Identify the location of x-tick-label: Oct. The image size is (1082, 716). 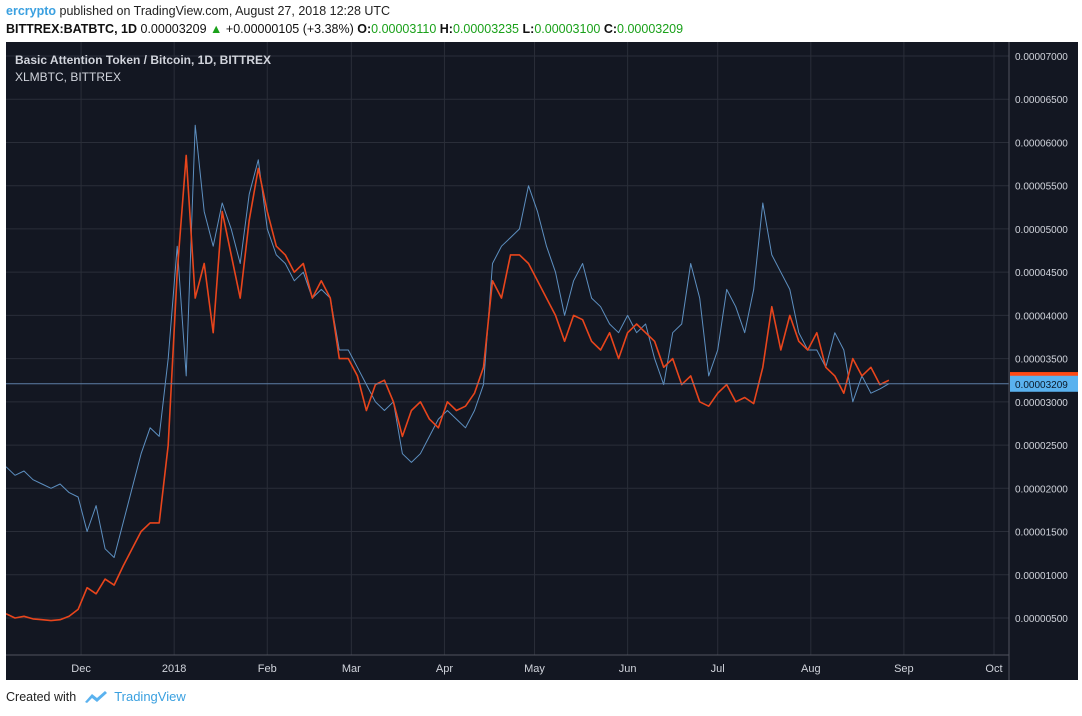
(993, 669).